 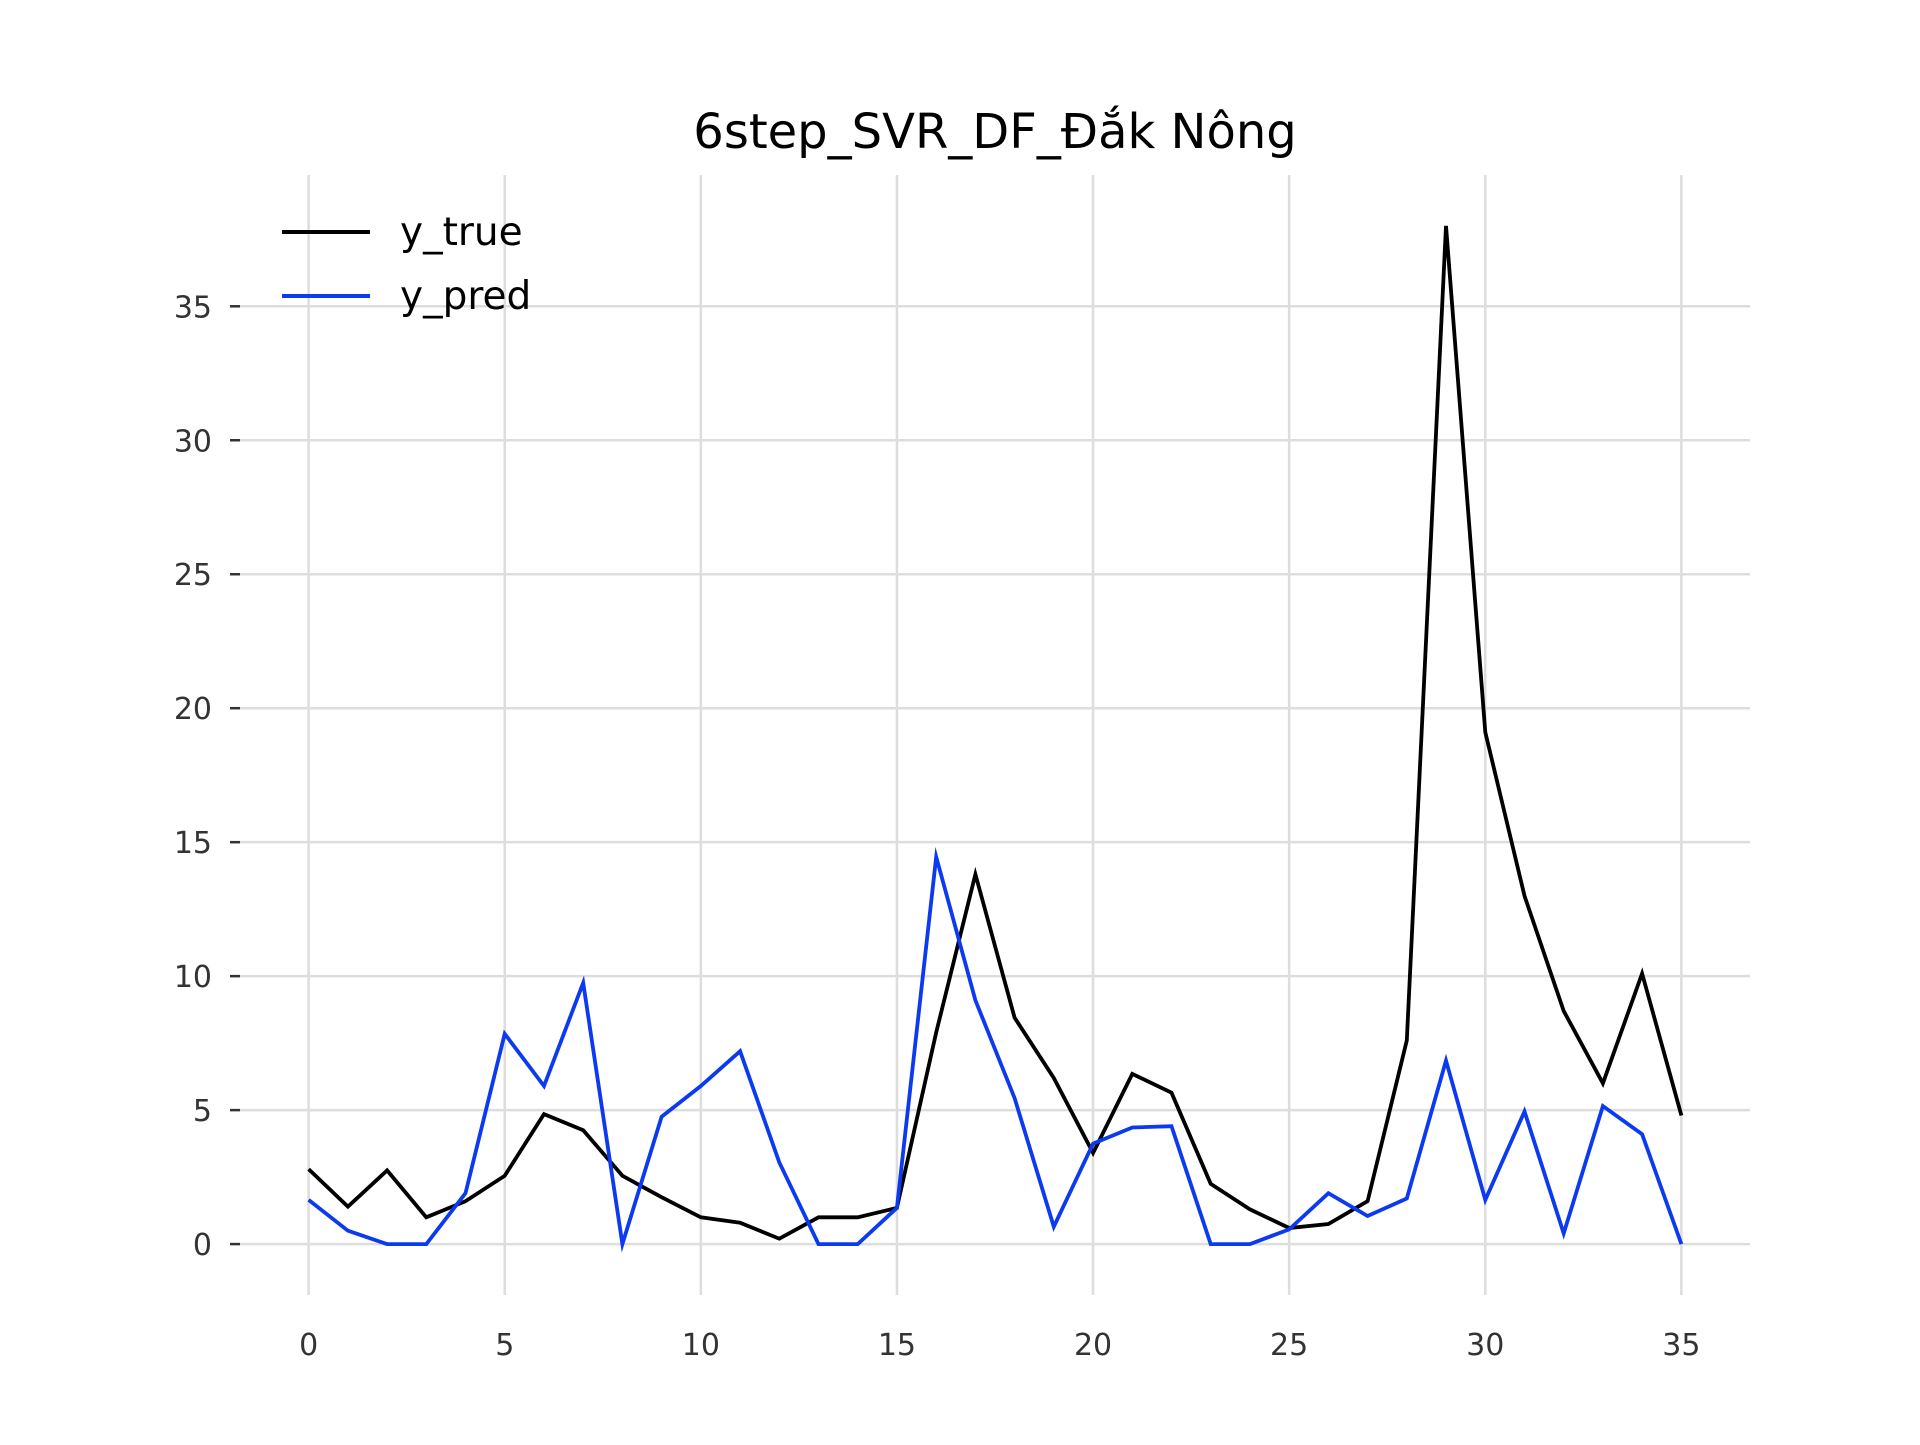 What do you see at coordinates (504, 1345) in the screenshot?
I see `x-tick-label-5: 5` at bounding box center [504, 1345].